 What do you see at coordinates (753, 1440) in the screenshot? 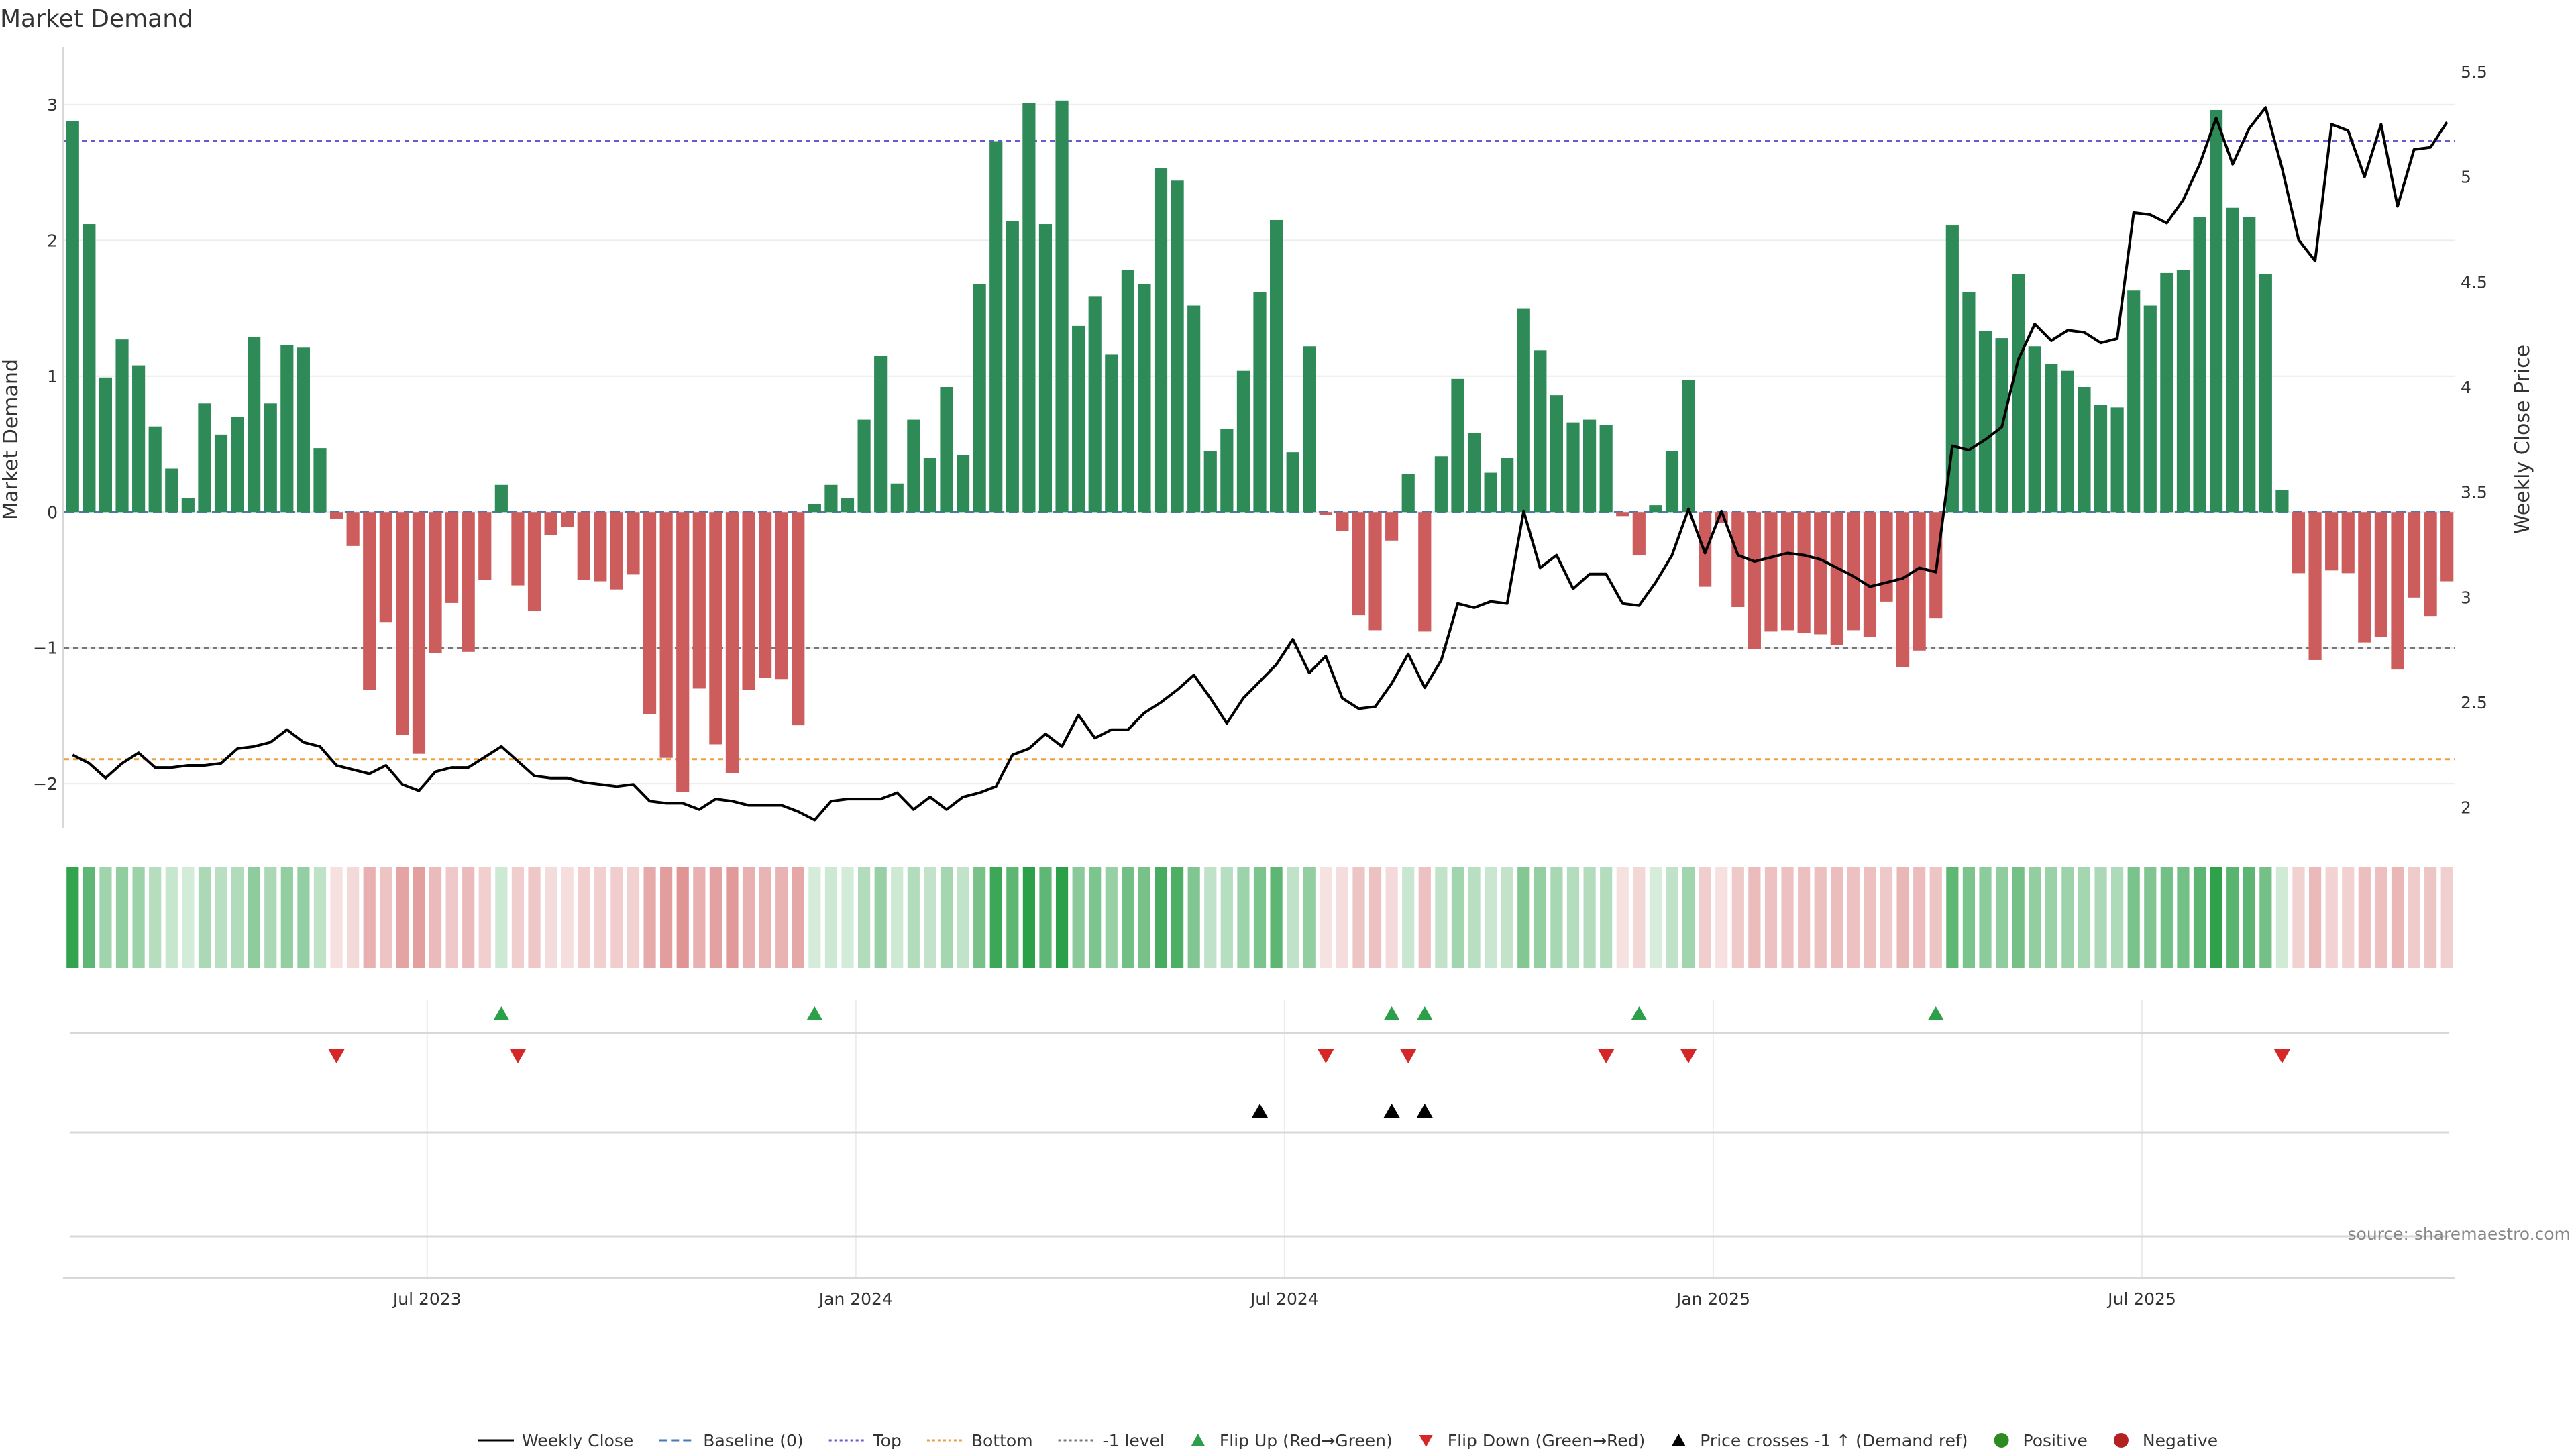
I see `legend-label: Baseline (0)` at bounding box center [753, 1440].